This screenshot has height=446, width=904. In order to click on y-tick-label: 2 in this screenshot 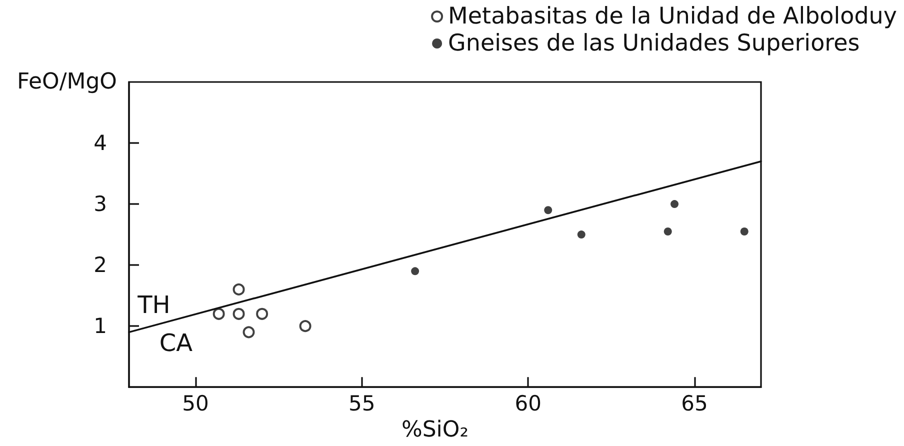, I will do `click(100, 265)`.